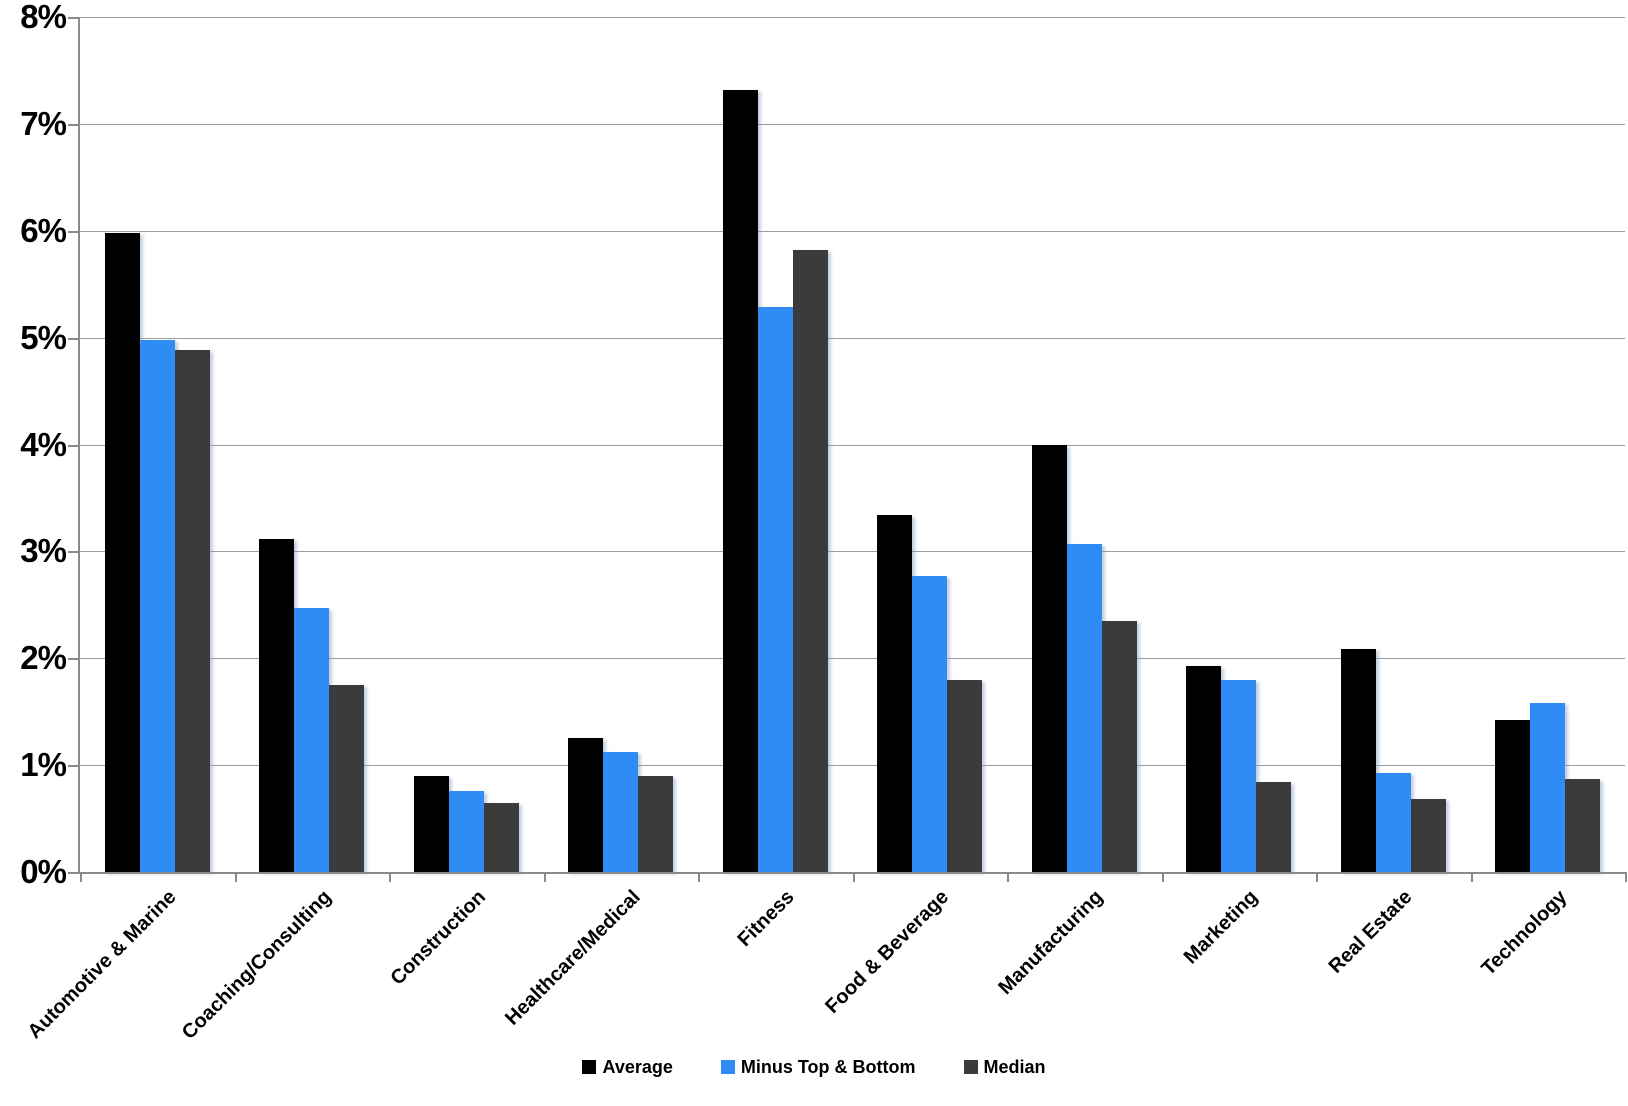 The width and height of the screenshot is (1628, 1106). I want to click on x-axis-line, so click(851, 873).